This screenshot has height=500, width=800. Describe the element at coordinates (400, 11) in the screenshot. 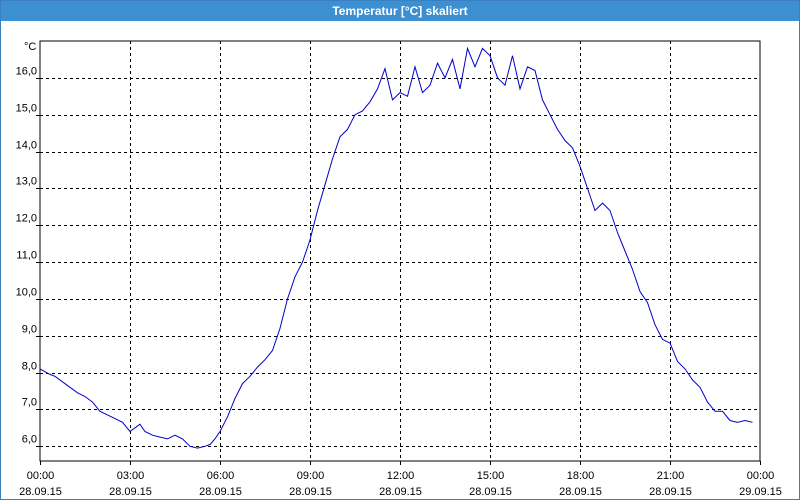

I see `window-title: Temperatur [°C] skaliert` at that location.